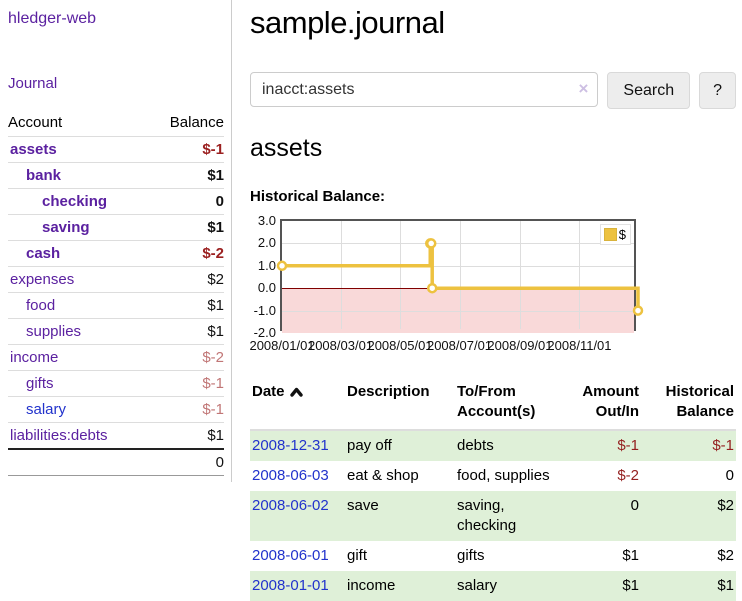 Image resolution: width=742 pixels, height=601 pixels. Describe the element at coordinates (42, 279) in the screenshot. I see `account-link: expenses` at that location.